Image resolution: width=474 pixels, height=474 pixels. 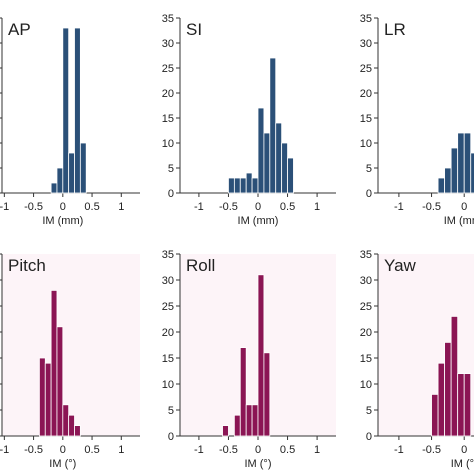 What do you see at coordinates (200, 265) in the screenshot?
I see `panel-title: Roll` at bounding box center [200, 265].